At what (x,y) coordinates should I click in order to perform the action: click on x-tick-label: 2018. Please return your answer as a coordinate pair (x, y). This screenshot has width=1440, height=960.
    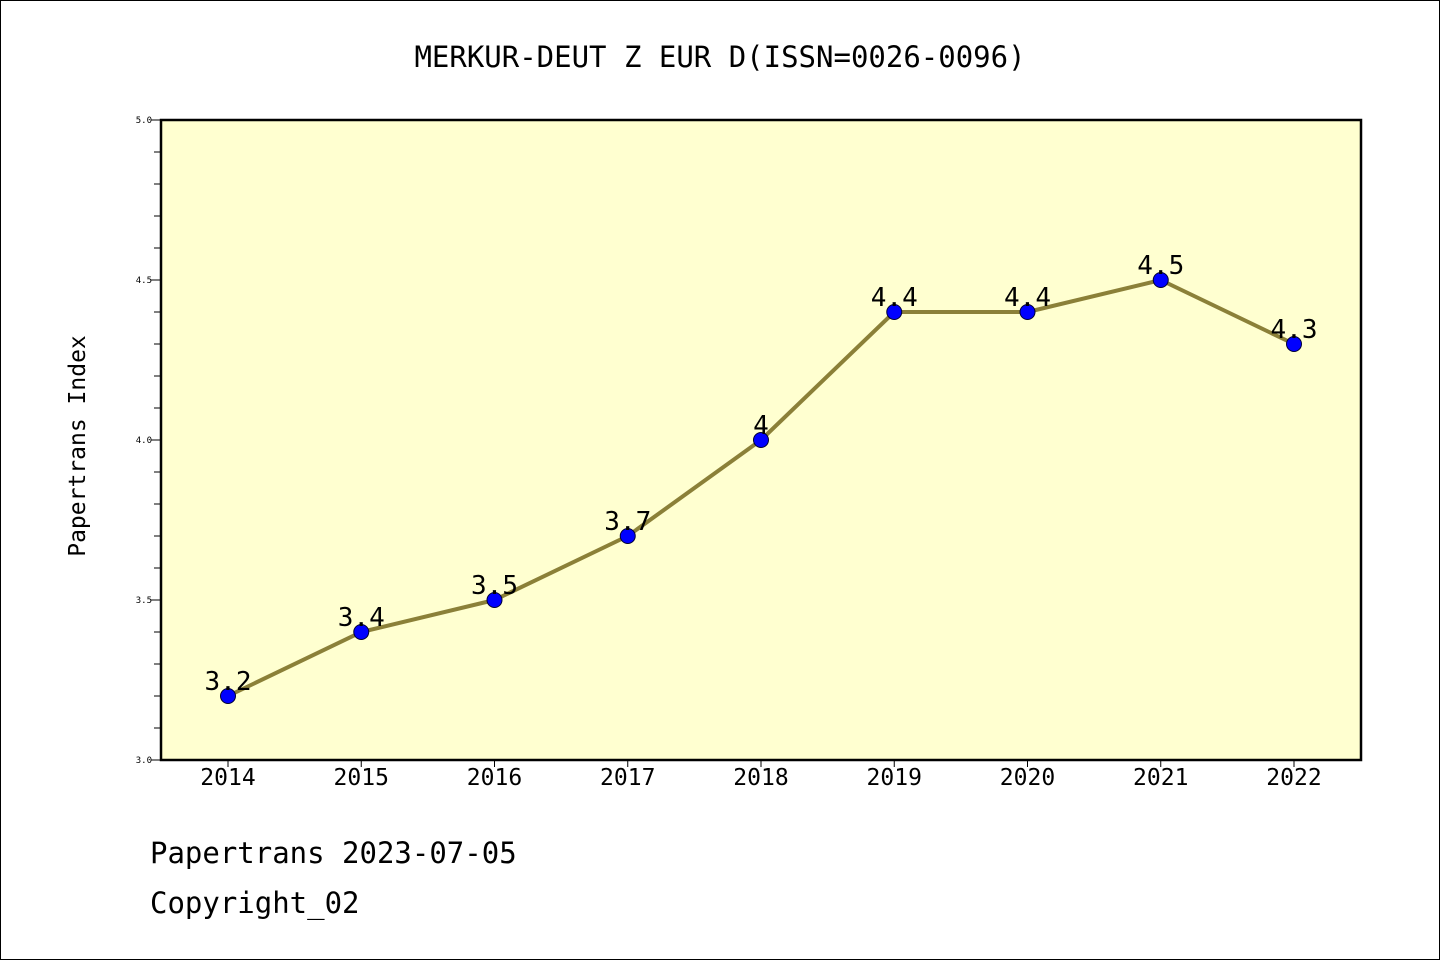
    Looking at the image, I should click on (760, 778).